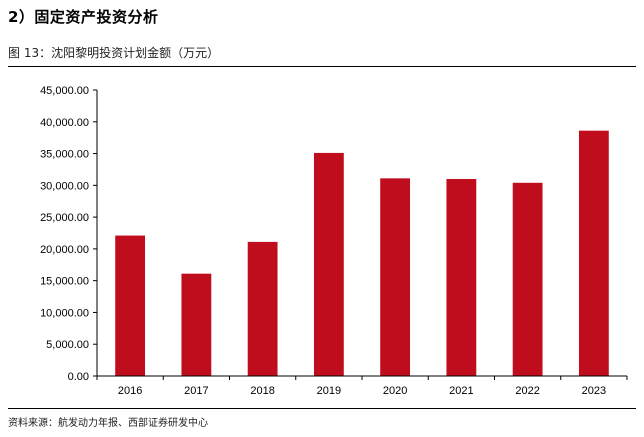 This screenshot has height=437, width=644. What do you see at coordinates (262, 308) in the screenshot?
I see `bar-2018` at bounding box center [262, 308].